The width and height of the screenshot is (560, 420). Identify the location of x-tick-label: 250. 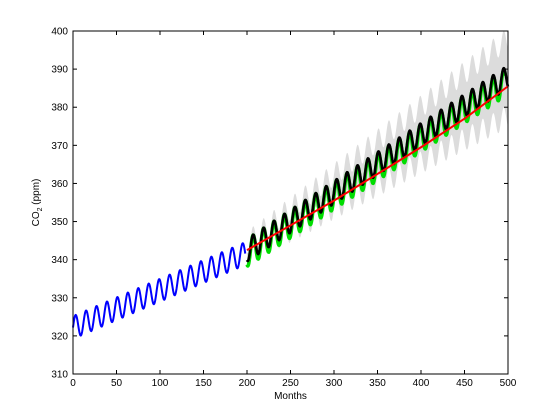
(290, 383).